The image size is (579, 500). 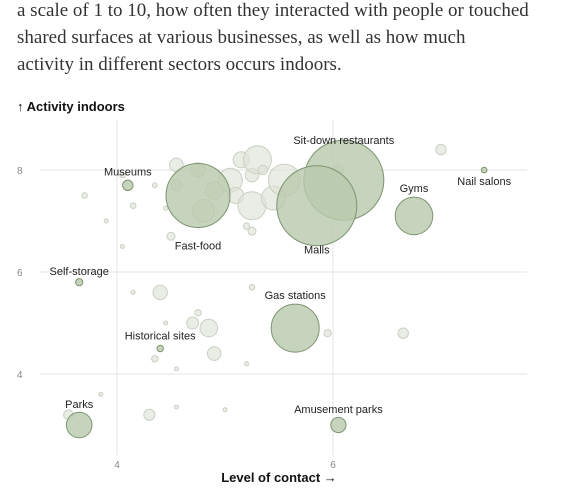 What do you see at coordinates (343, 141) in the screenshot?
I see `bubble-label: Sit-down restaurants` at bounding box center [343, 141].